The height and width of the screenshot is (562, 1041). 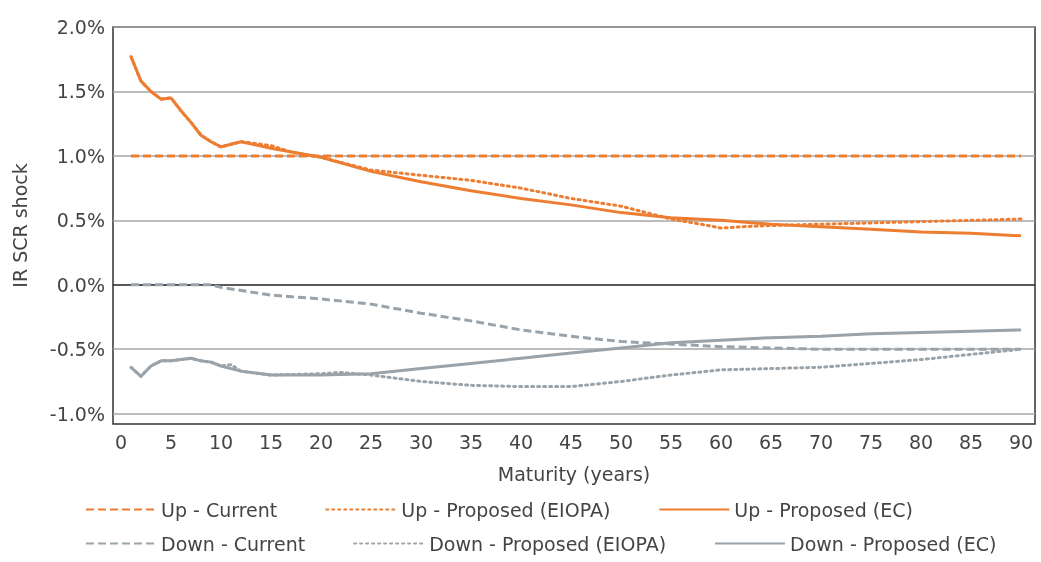 I want to click on x-tick-label: 5, so click(x=171, y=441).